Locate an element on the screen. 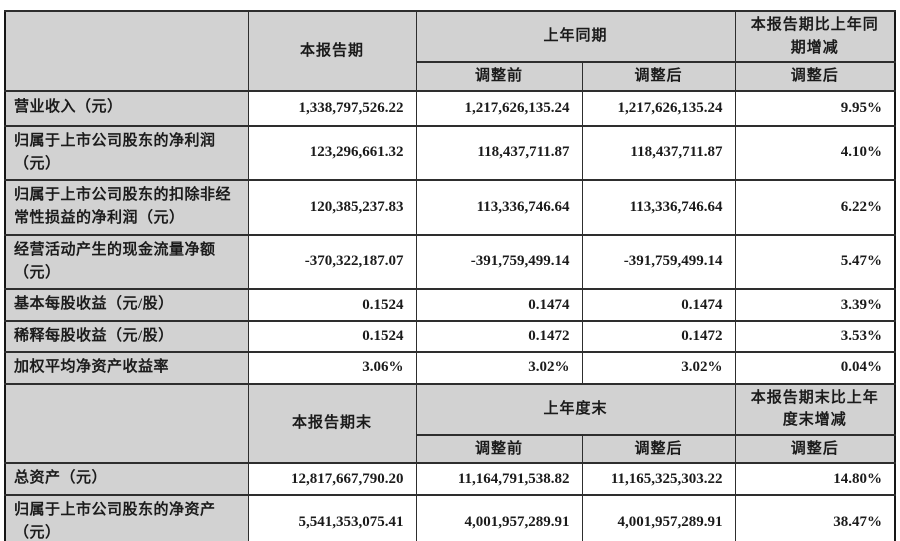 The width and height of the screenshot is (900, 541). section2-subheader-row: 调整前 调整后 调整后 is located at coordinates (450, 448).